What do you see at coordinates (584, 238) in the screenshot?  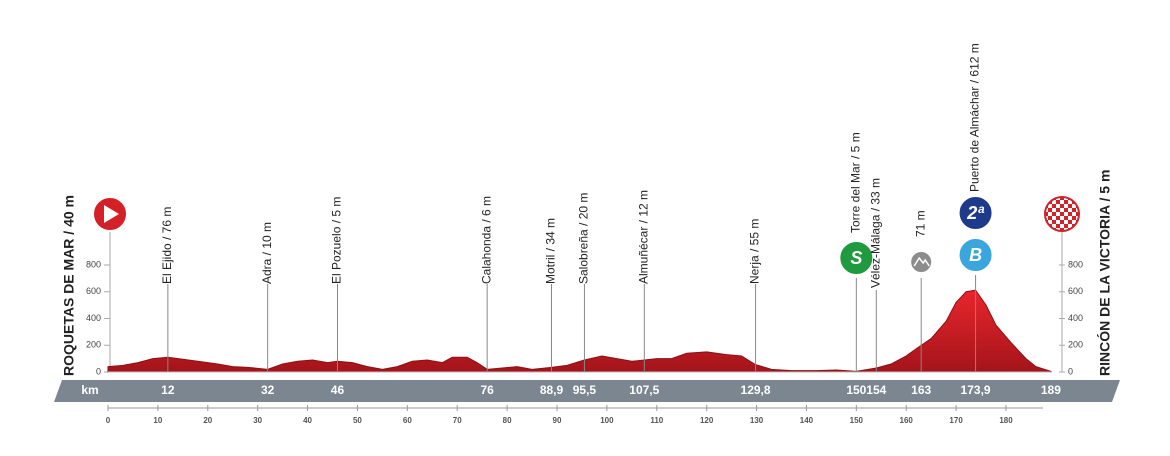 I see `waypoint-name: Salobreña / 20 m` at bounding box center [584, 238].